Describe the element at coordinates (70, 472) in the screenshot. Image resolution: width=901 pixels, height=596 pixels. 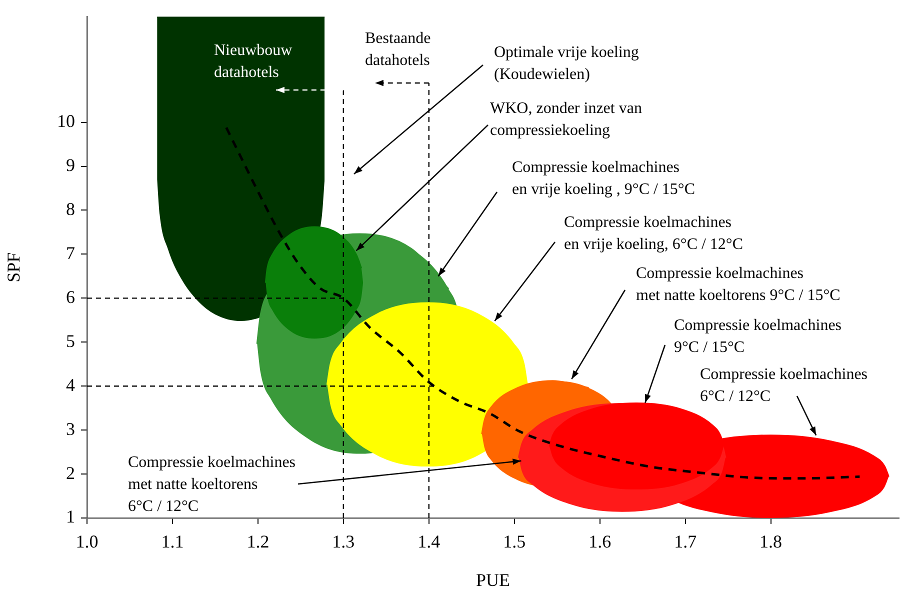
I see `y-tick-label: 2` at that location.